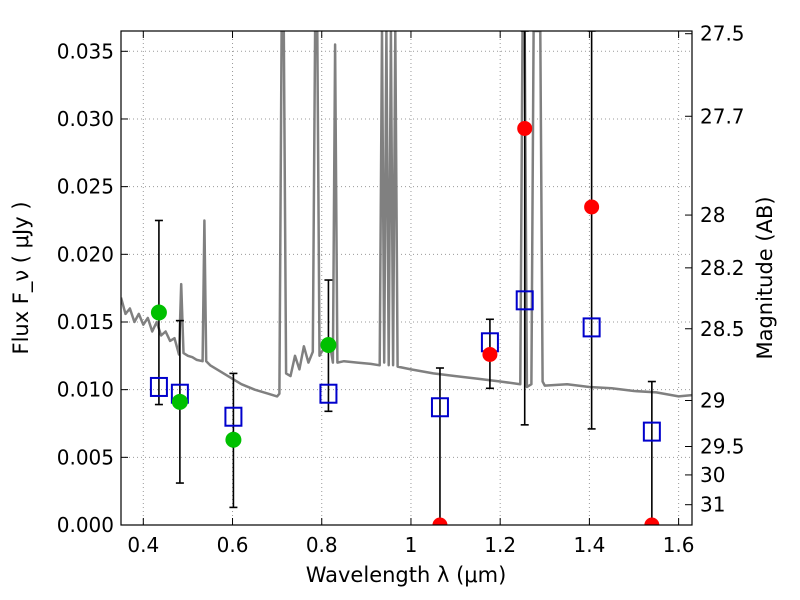 The height and width of the screenshot is (600, 800). I want to click on y-tick-label: 0.010, so click(85, 390).